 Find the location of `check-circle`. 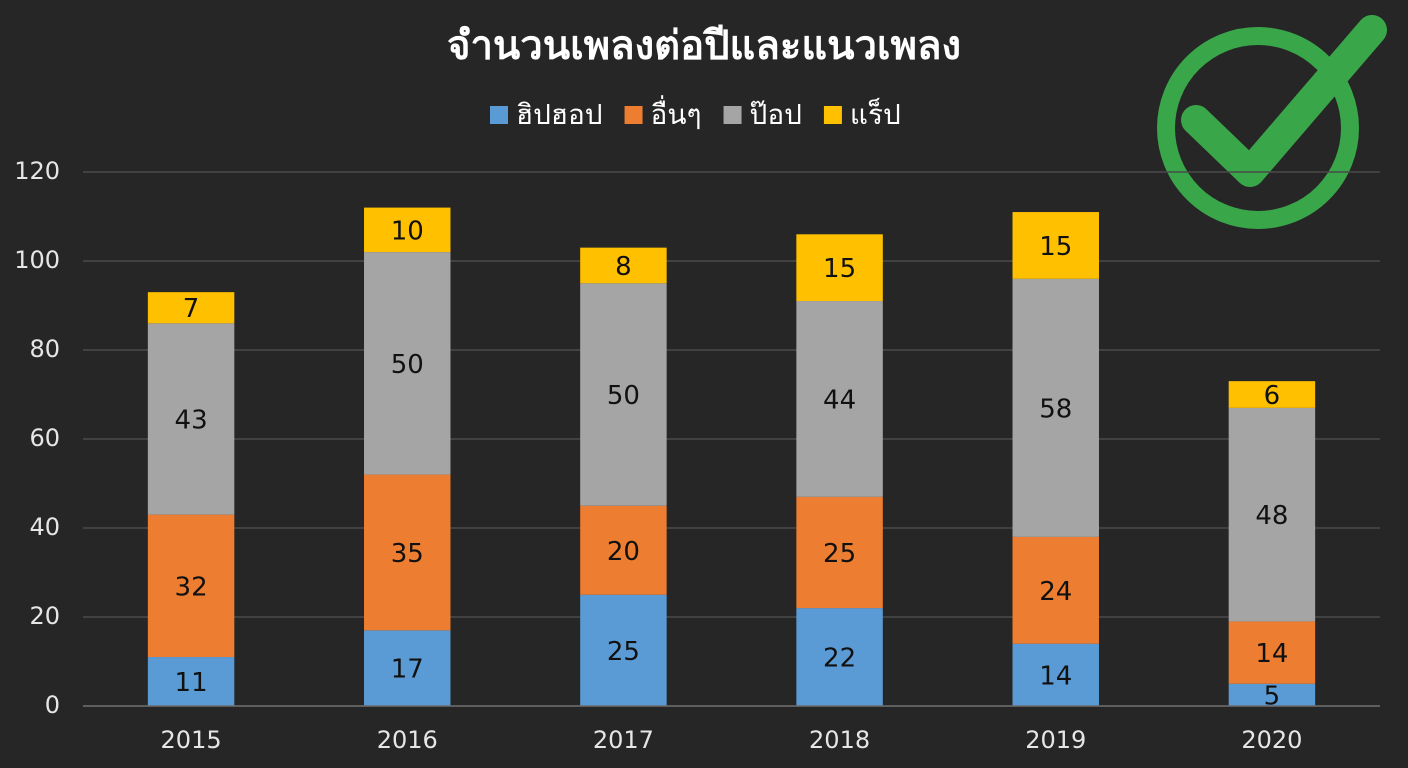

check-circle is located at coordinates (1258, 128).